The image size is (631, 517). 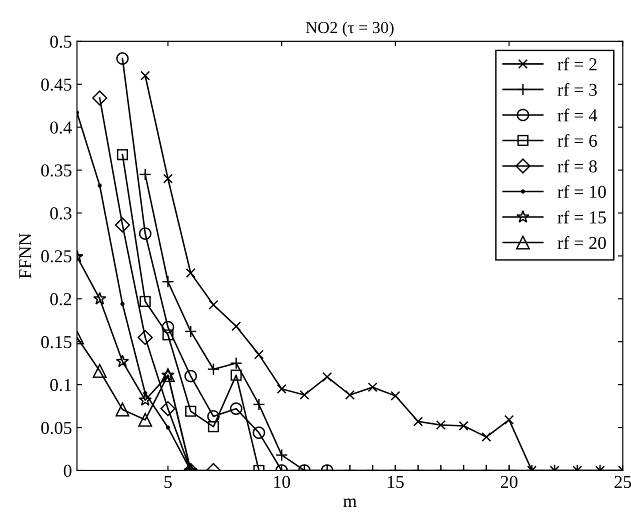 What do you see at coordinates (56, 342) in the screenshot?
I see `y-tick-label: 0.15` at bounding box center [56, 342].